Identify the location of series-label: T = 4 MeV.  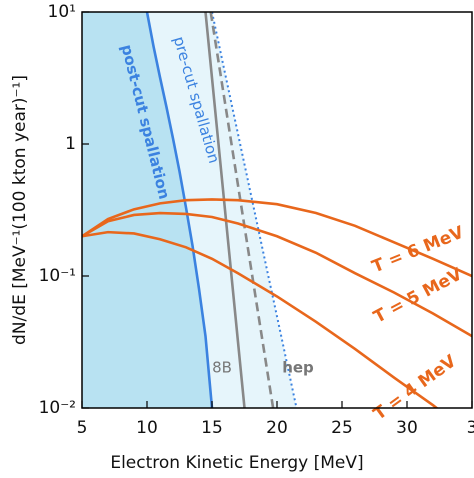
(415, 388).